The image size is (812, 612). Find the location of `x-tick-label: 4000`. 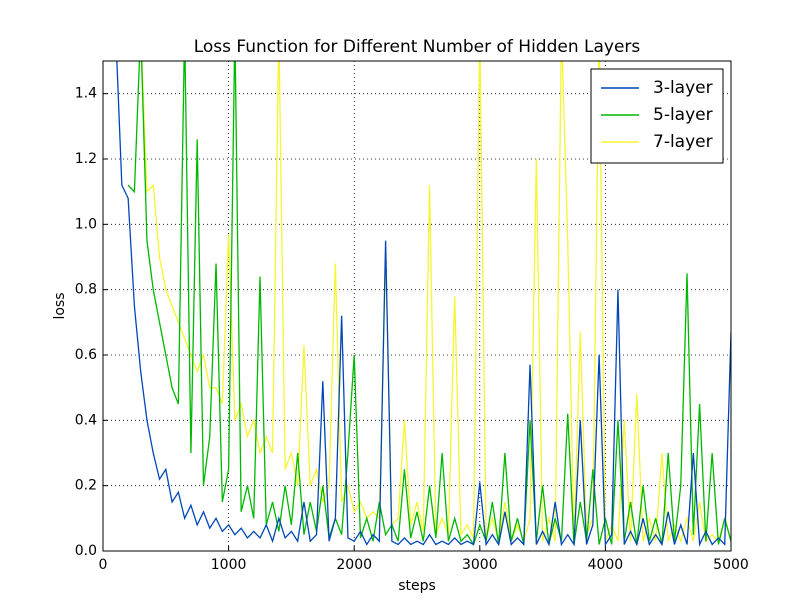

x-tick-label: 4000 is located at coordinates (606, 565).